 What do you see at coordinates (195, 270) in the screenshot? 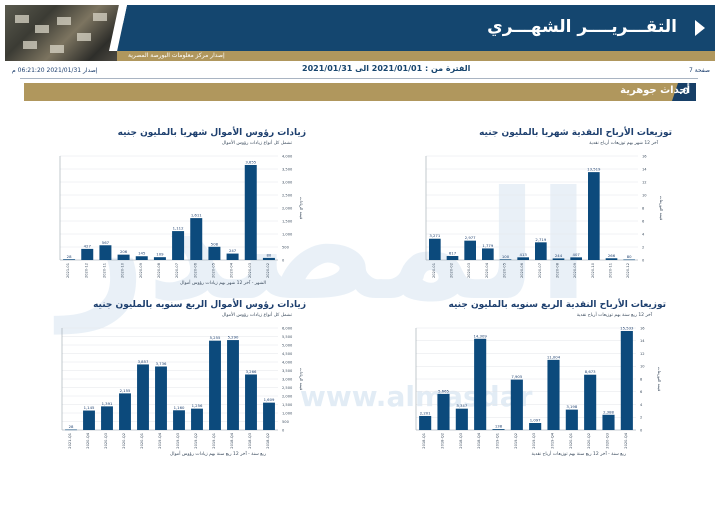
I see `x-tick-label: 2020-06` at bounding box center [195, 270].